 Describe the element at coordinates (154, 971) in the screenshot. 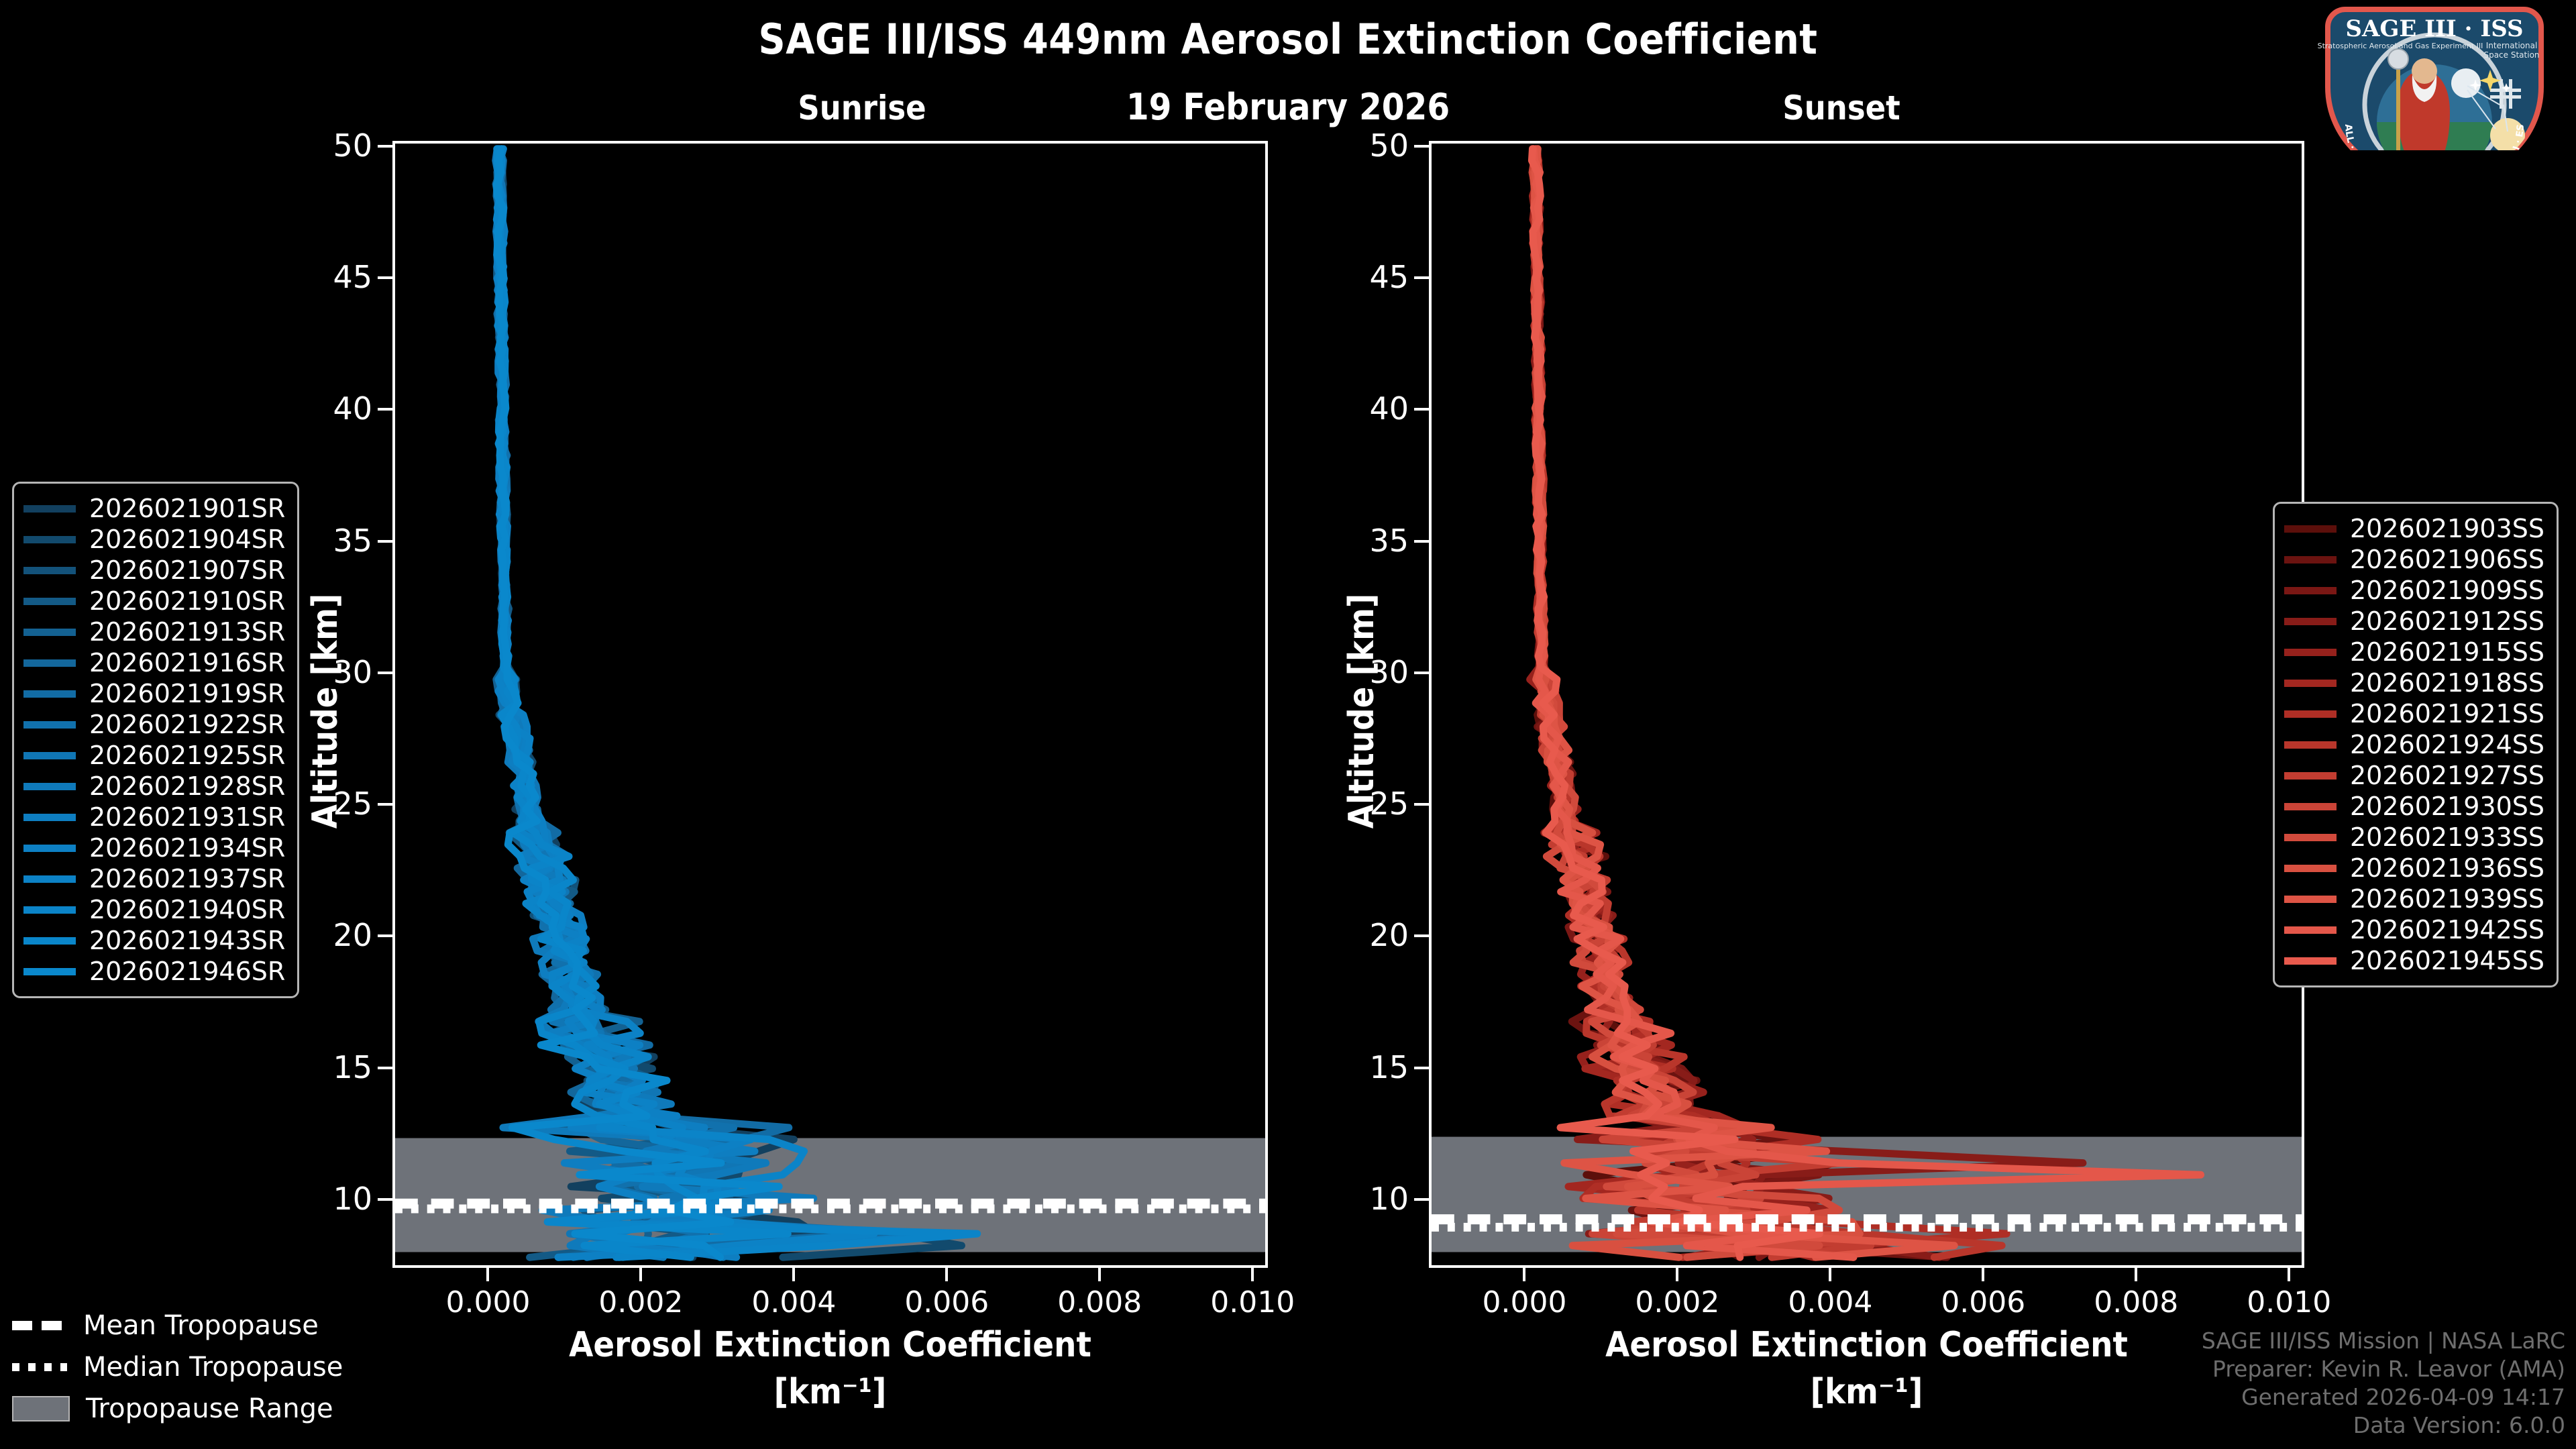

I see `legend-item-2026021946SR: 2026021946SR` at that location.